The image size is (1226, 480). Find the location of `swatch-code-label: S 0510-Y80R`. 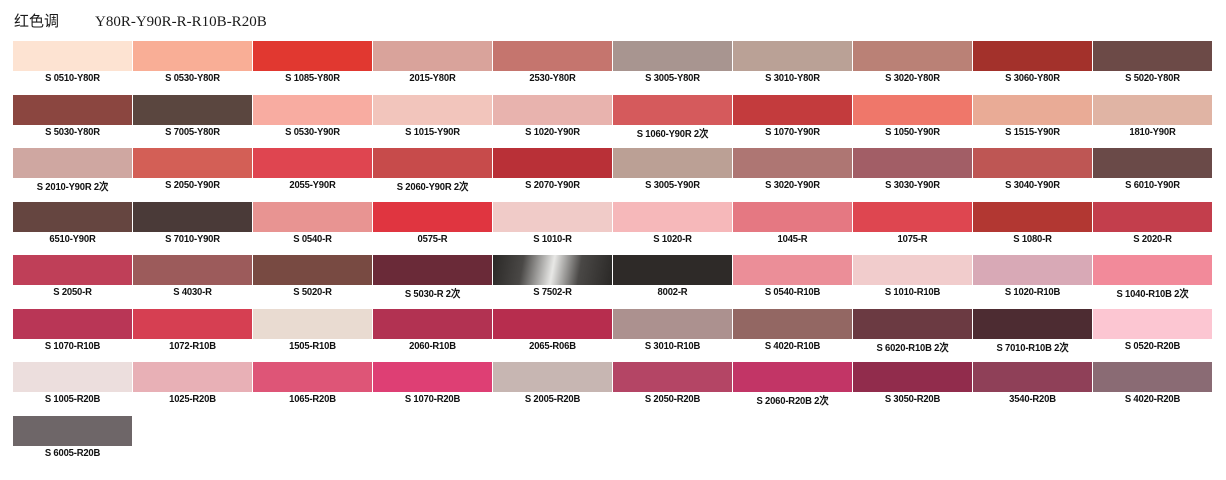

swatch-code-label: S 0510-Y80R is located at coordinates (72, 78).